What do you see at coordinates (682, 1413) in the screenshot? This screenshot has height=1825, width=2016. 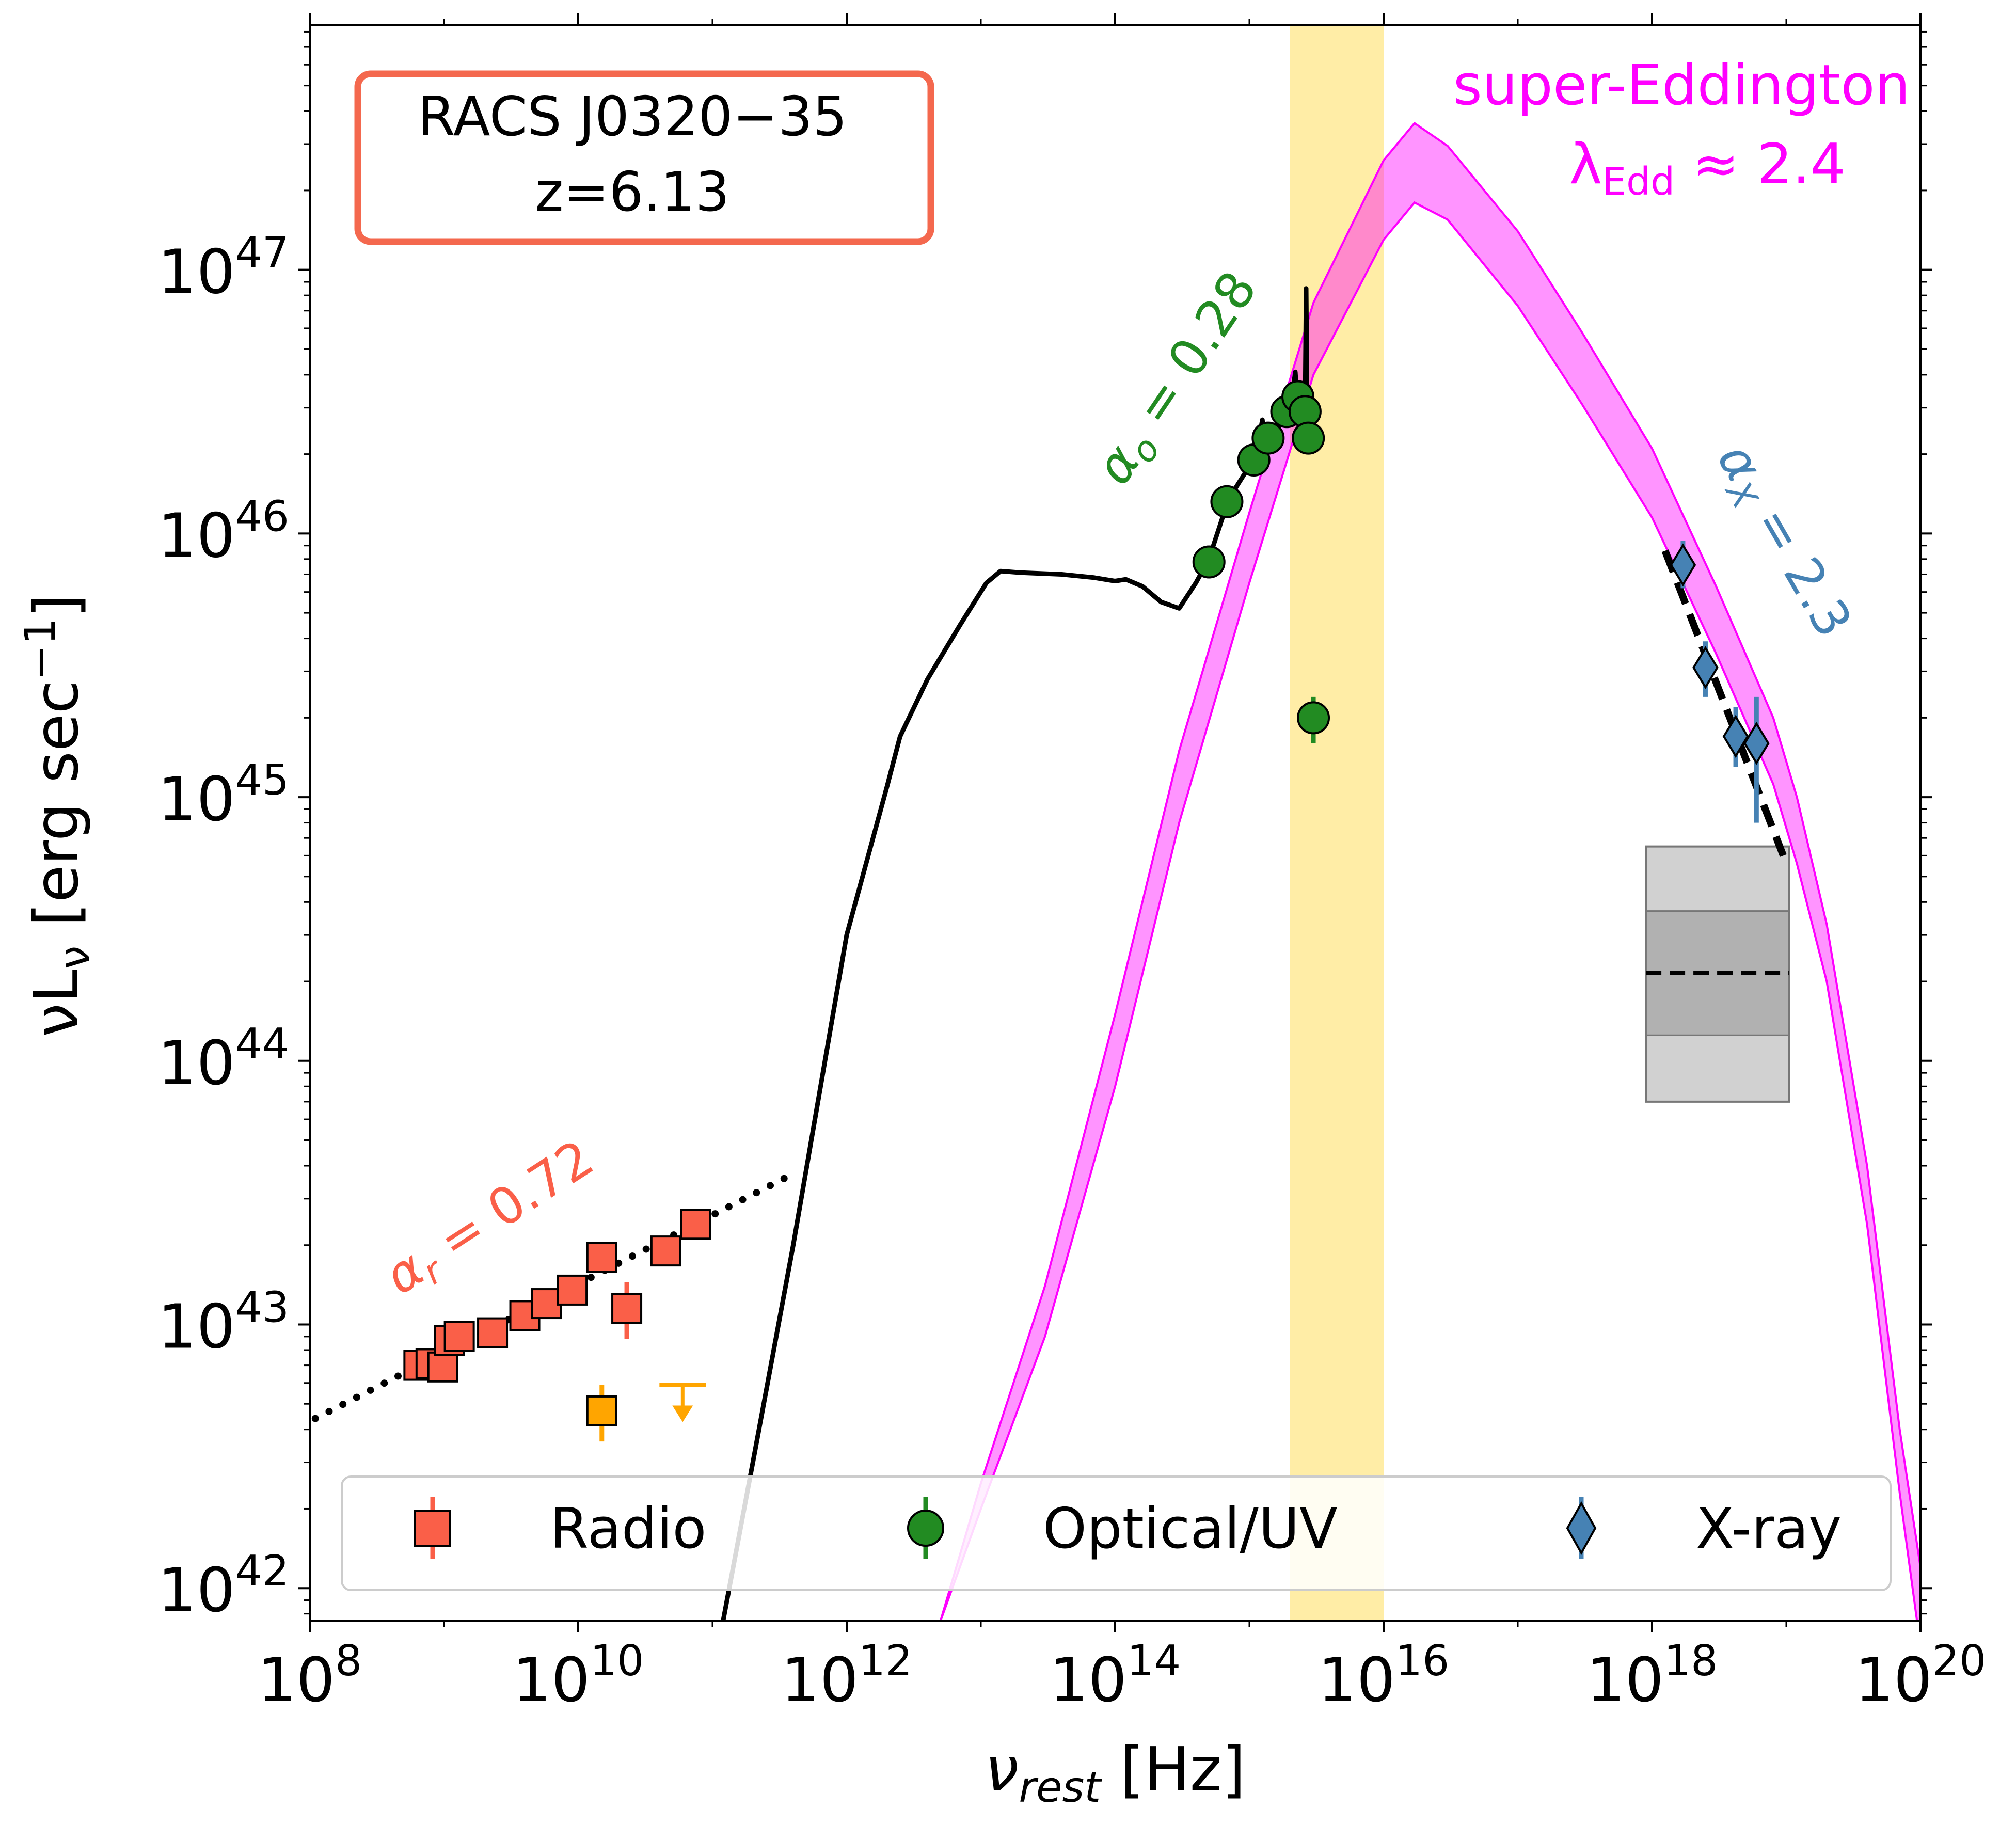 I see `upper-limit-arrow` at bounding box center [682, 1413].